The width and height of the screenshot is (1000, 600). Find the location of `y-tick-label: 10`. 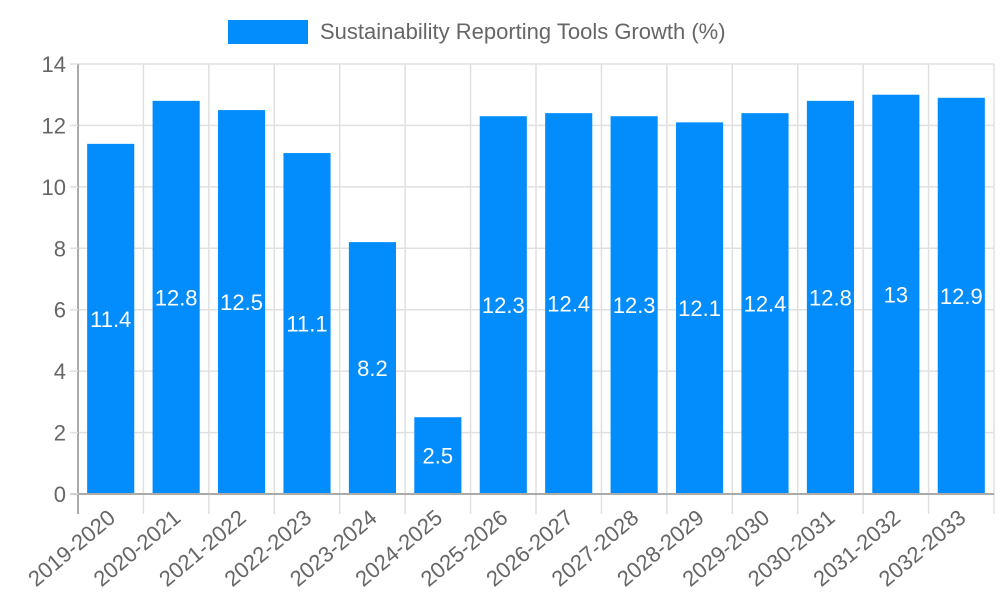

y-tick-label: 10 is located at coordinates (54, 187).